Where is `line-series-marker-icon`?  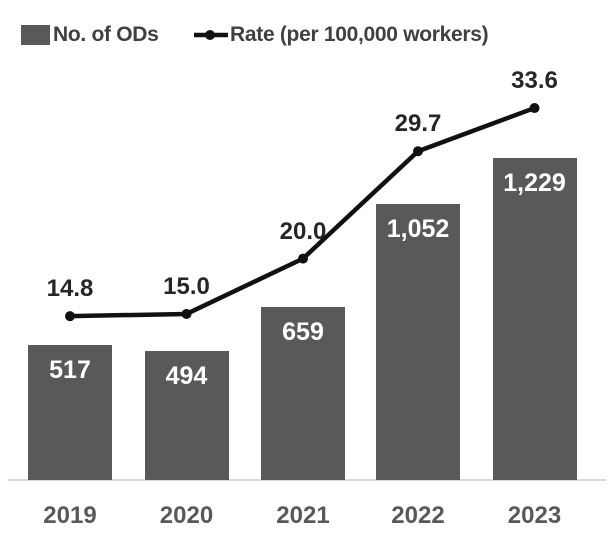 line-series-marker-icon is located at coordinates (211, 35).